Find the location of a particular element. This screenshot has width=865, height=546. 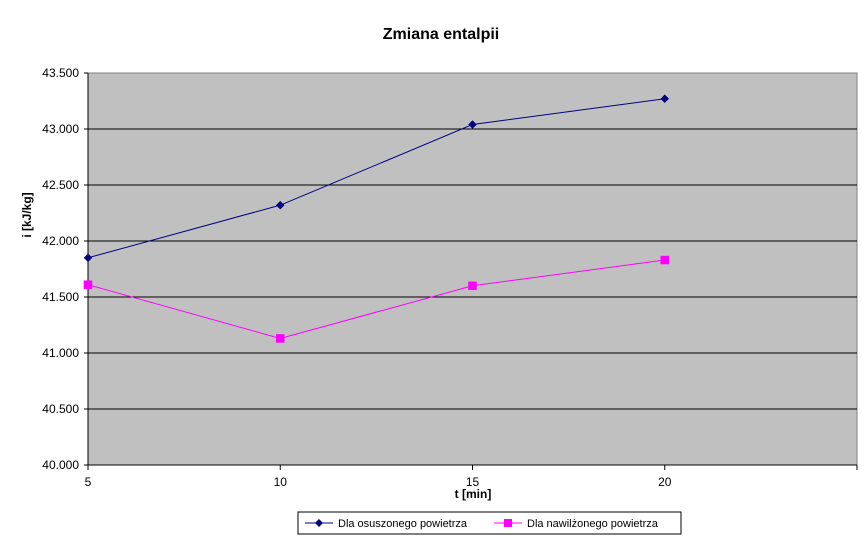

x-axis-label: t [min] is located at coordinates (473, 494).